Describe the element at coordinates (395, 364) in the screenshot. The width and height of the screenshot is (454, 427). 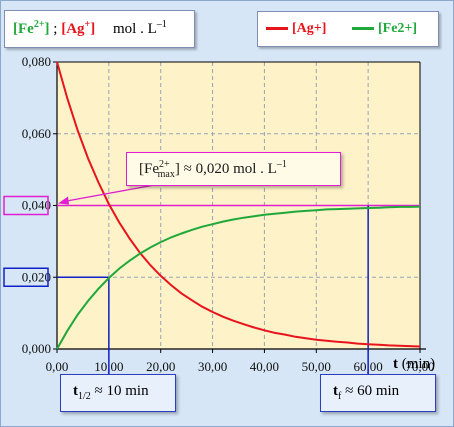
I see `x-axis-variable: t` at that location.